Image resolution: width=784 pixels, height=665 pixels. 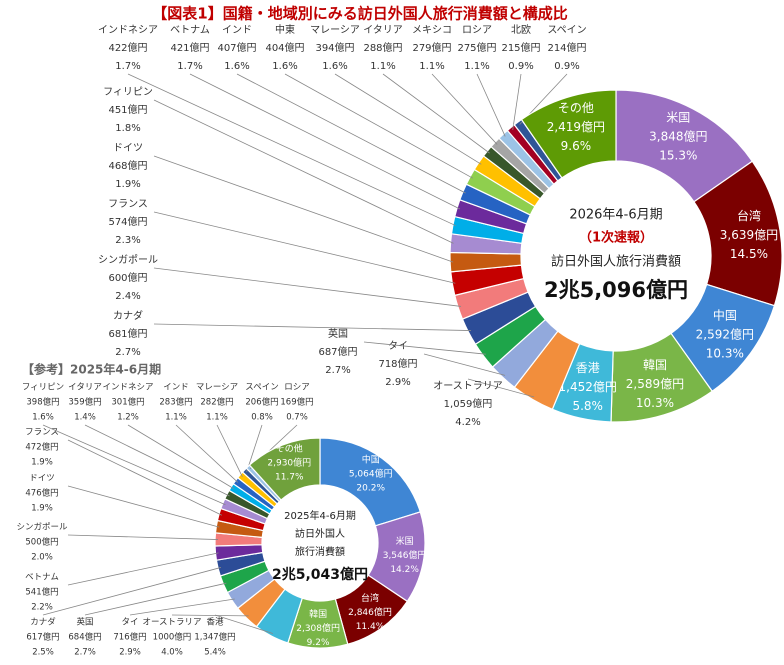 What do you see at coordinates (334, 47) in the screenshot?
I see `data-label: 394億円` at bounding box center [334, 47].